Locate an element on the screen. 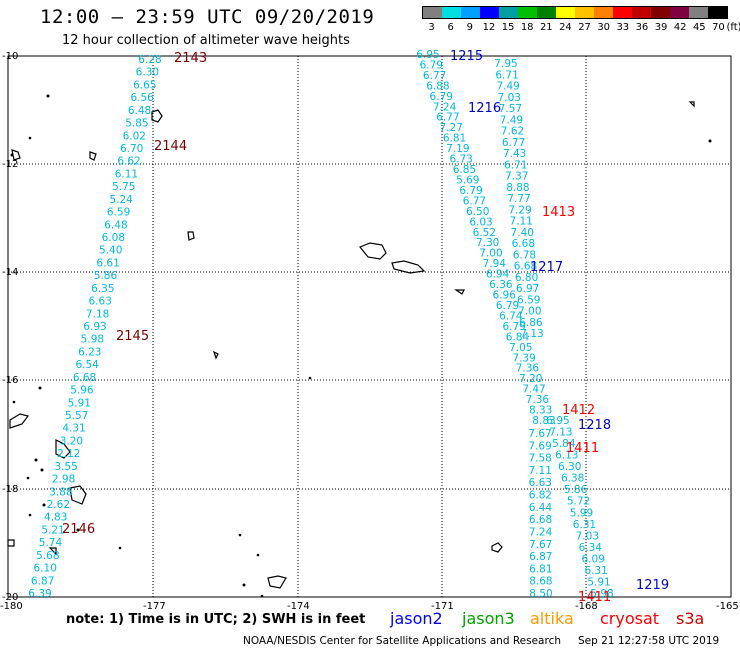 This screenshot has width=740, height=650. wave-height-value: 6.50 is located at coordinates (477, 212).